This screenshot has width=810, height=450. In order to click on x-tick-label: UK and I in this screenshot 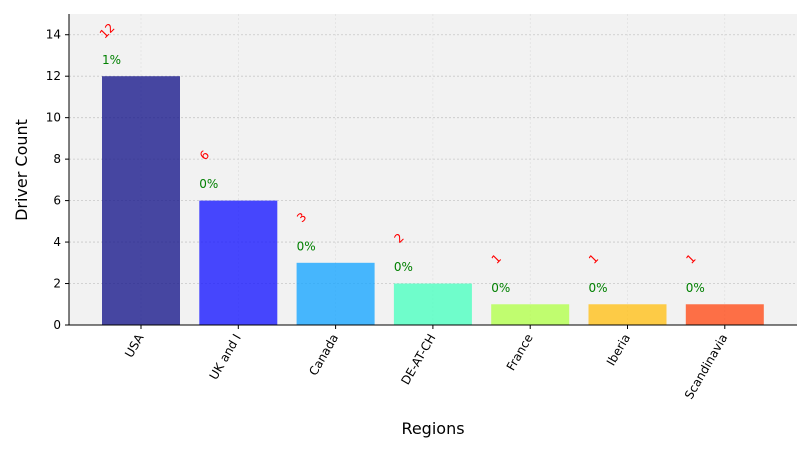, I will do `click(225, 357)`.